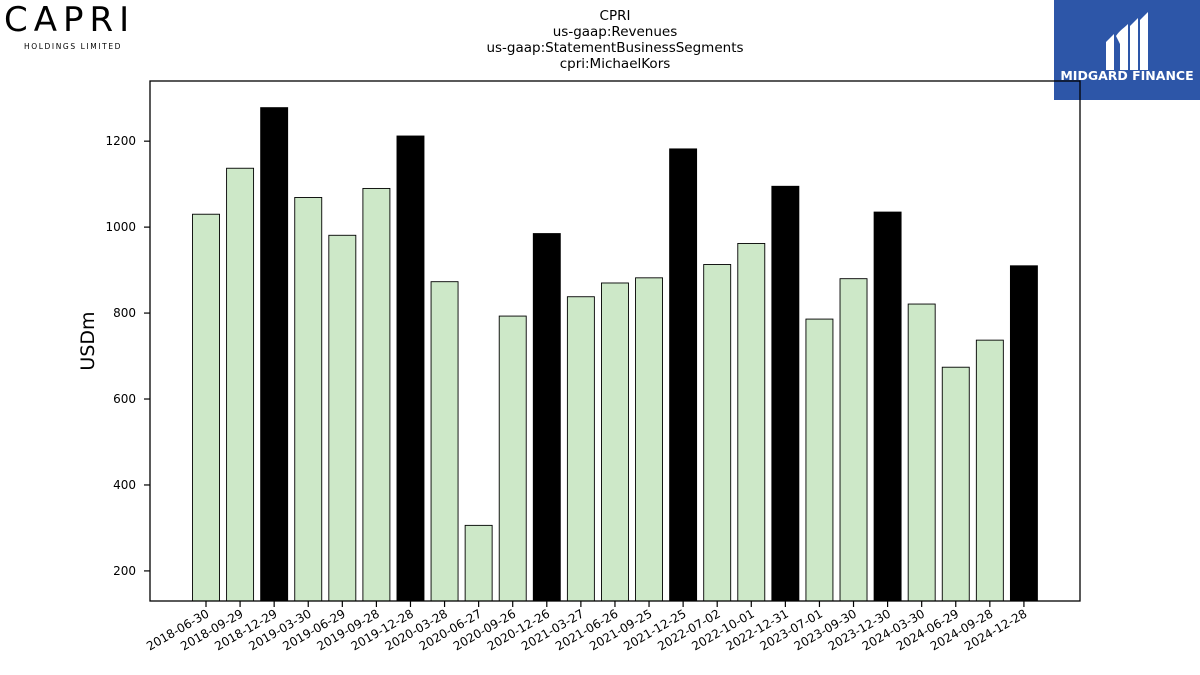  Describe the element at coordinates (615, 64) in the screenshot. I see `chart-title-line: cpri:MichaelKors` at that location.